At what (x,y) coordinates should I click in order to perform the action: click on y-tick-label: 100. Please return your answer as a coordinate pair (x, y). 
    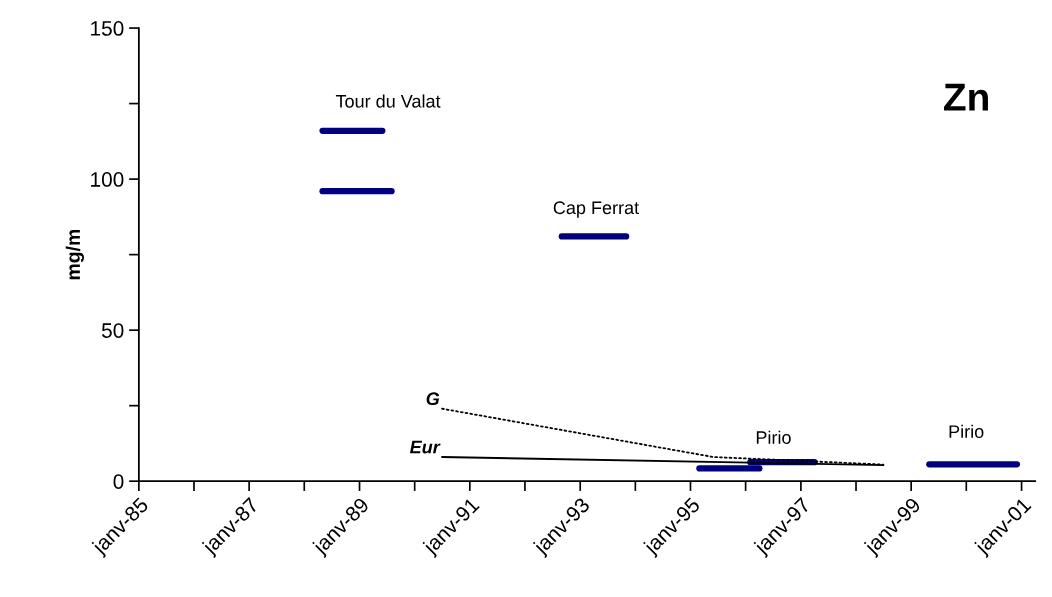
    Looking at the image, I should click on (107, 179).